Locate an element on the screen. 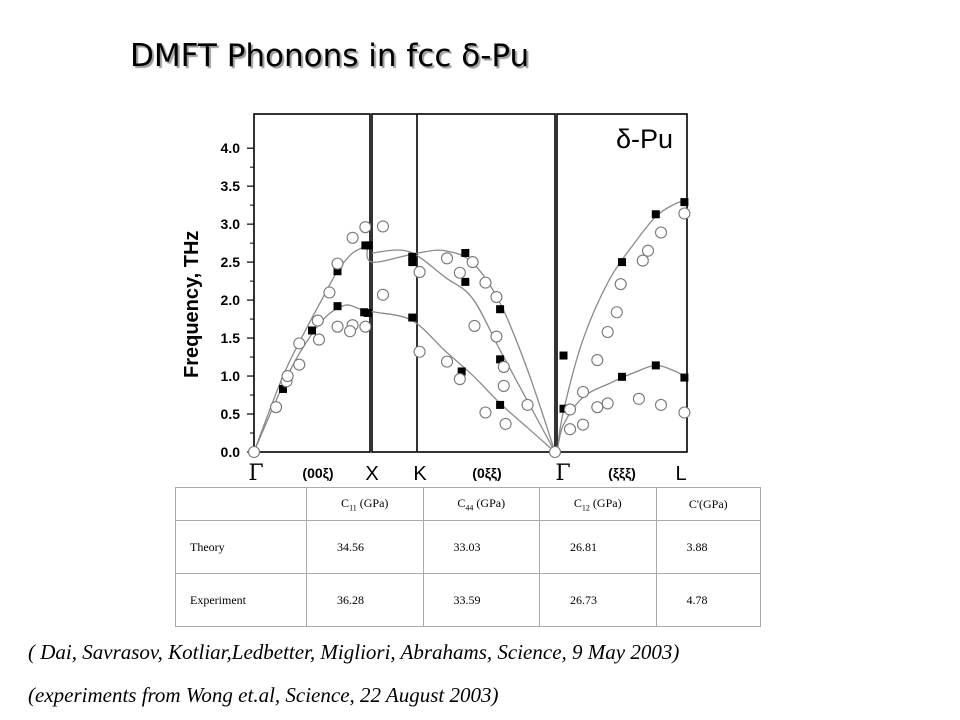 The width and height of the screenshot is (960, 720). header-c12: C12 (GPa) is located at coordinates (598, 504).